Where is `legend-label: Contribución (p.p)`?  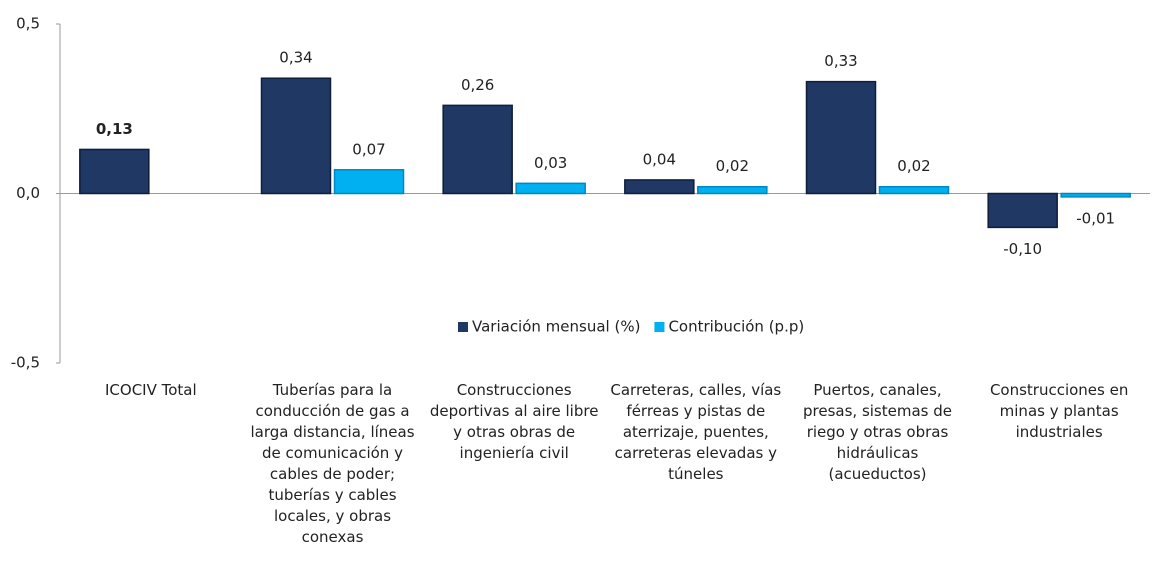
legend-label: Contribución (p.p) is located at coordinates (736, 327).